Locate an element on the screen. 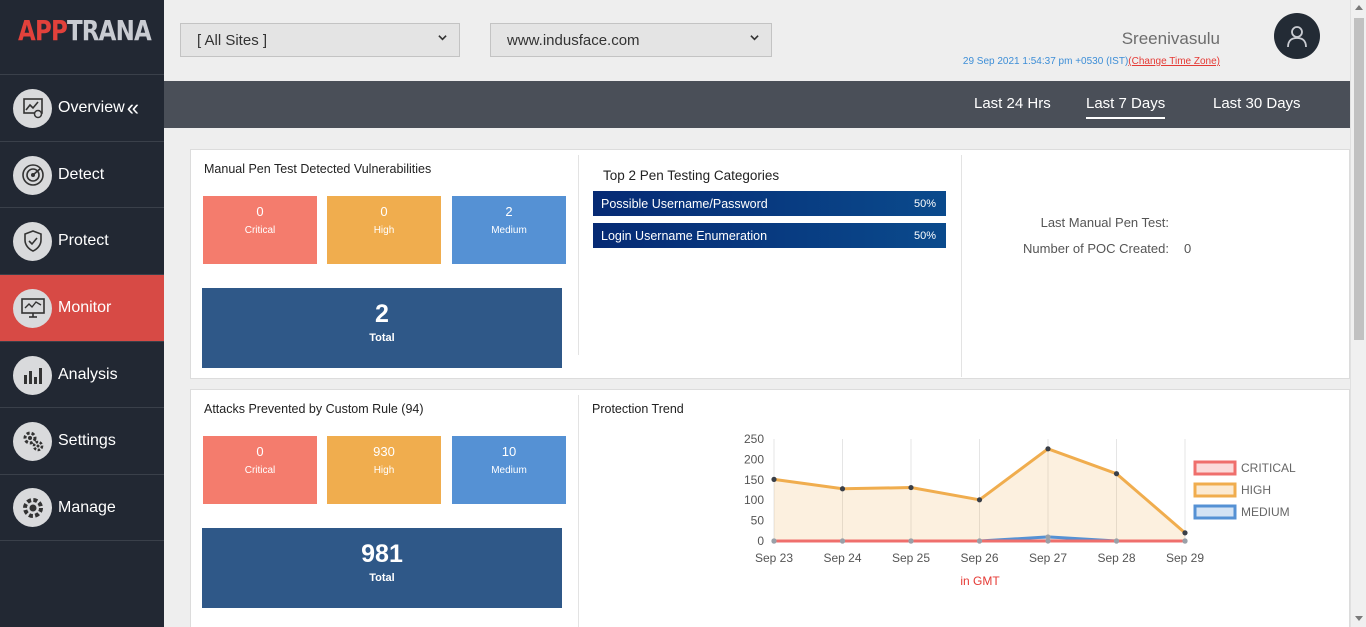  scrollbar-thumb is located at coordinates (1359, 179).